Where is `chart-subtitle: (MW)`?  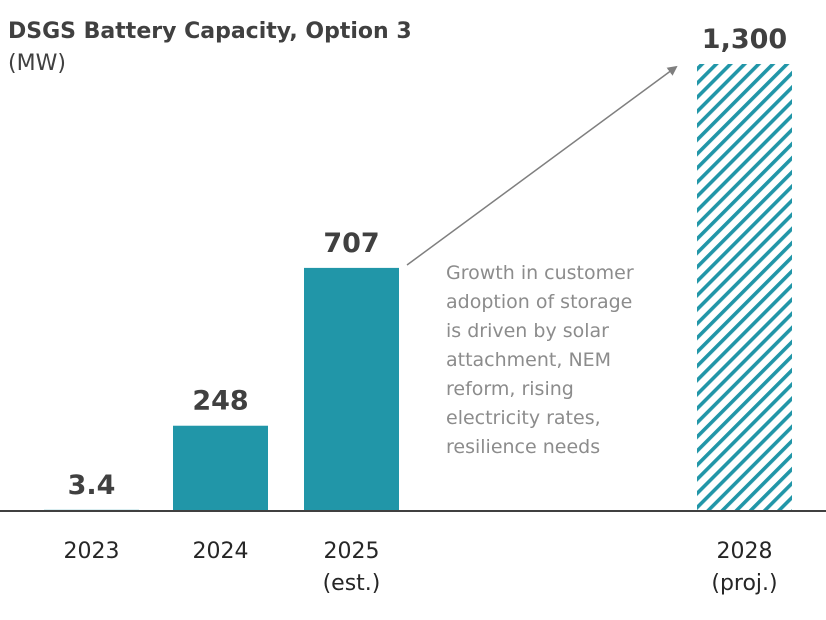 chart-subtitle: (MW) is located at coordinates (37, 63).